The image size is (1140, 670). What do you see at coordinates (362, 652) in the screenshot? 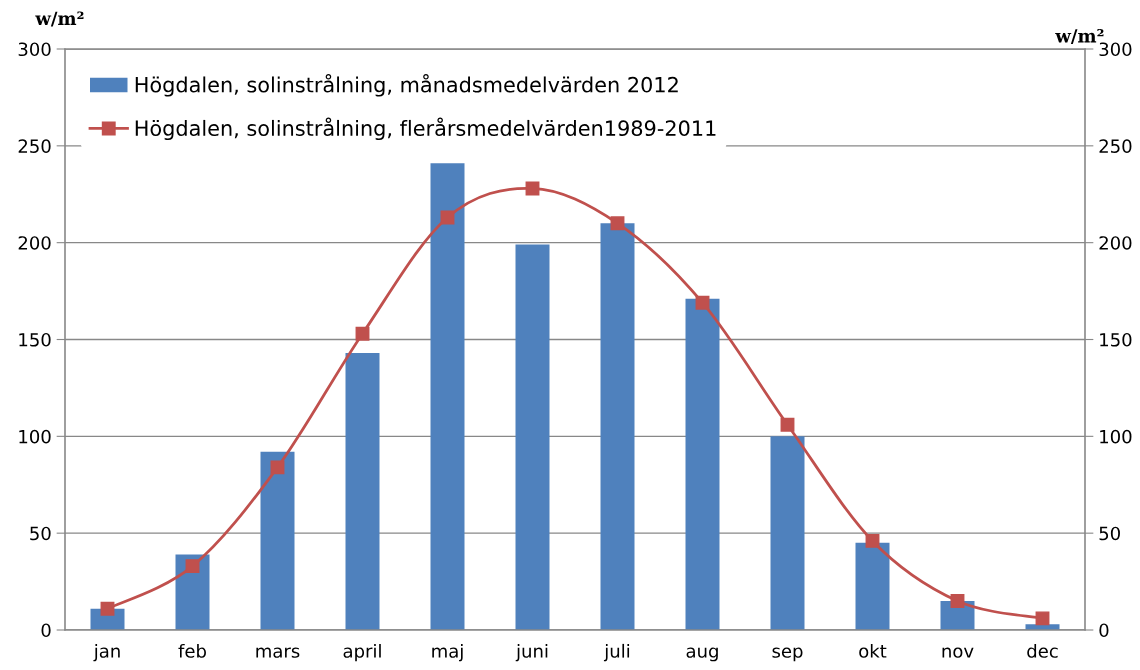
I see `x-tick-label: april` at bounding box center [362, 652].